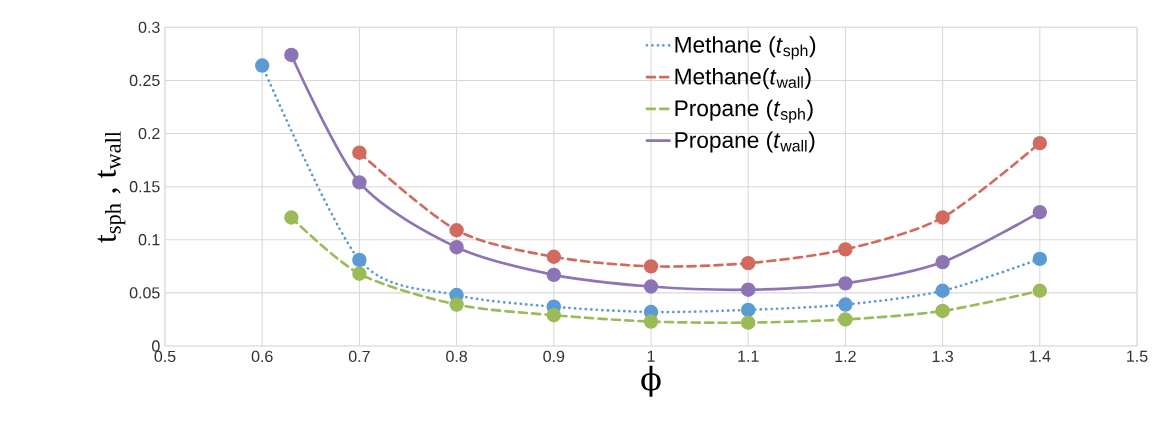  Describe the element at coordinates (1137, 356) in the screenshot. I see `x-tick-label: 1.5` at that location.